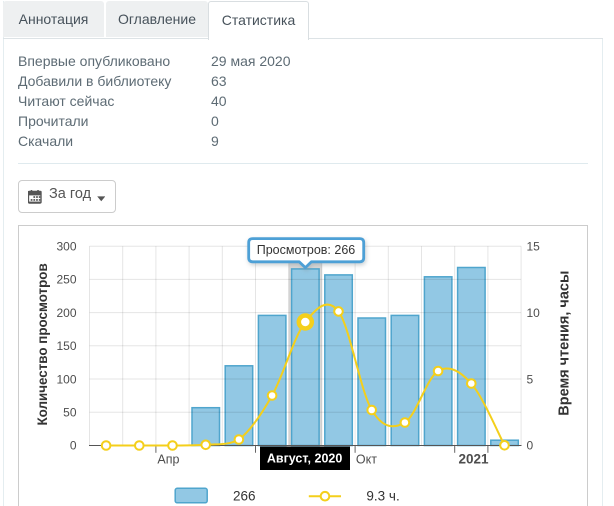  Describe the element at coordinates (530, 379) in the screenshot. I see `svg-text: 5` at that location.